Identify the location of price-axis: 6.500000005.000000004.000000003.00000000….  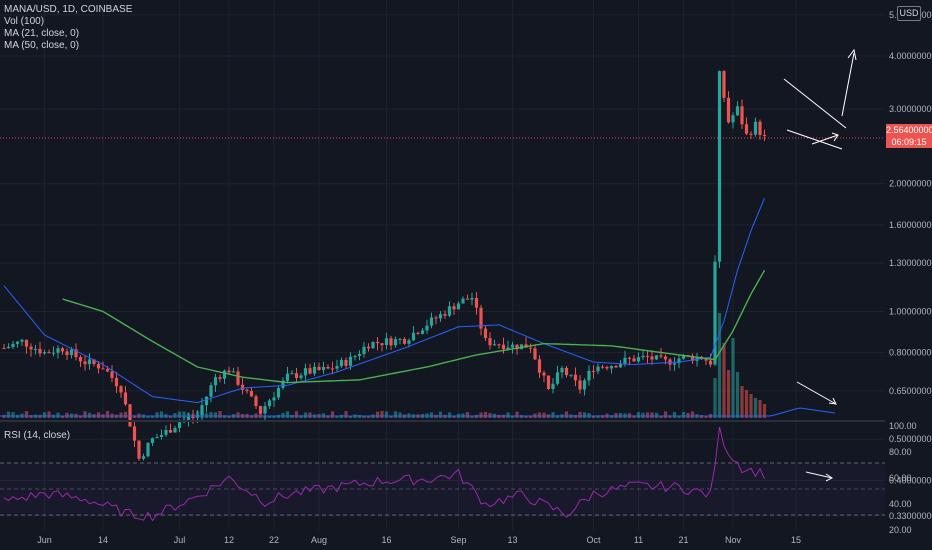
(910, 260).